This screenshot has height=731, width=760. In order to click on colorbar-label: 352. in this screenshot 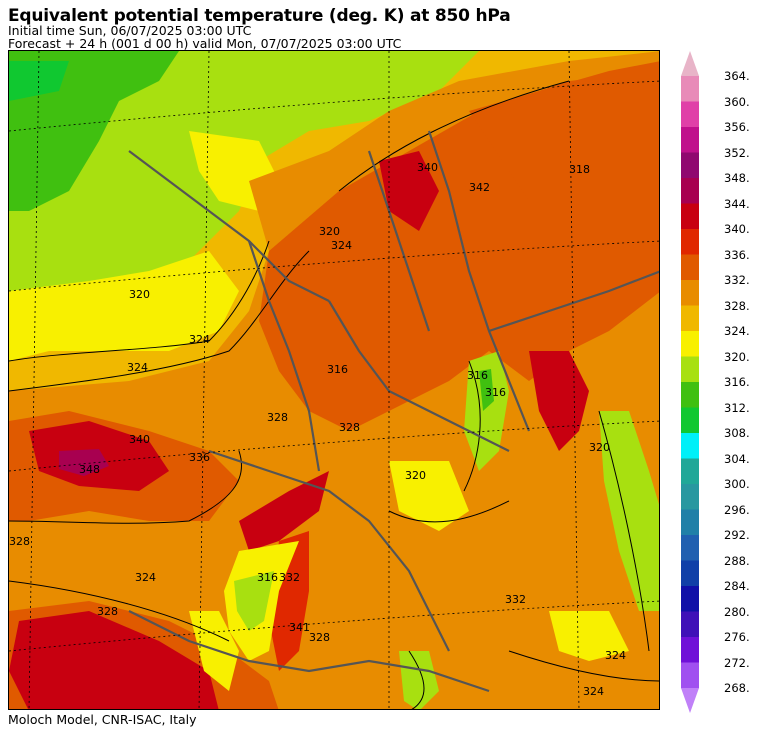, I will do `click(737, 152)`.